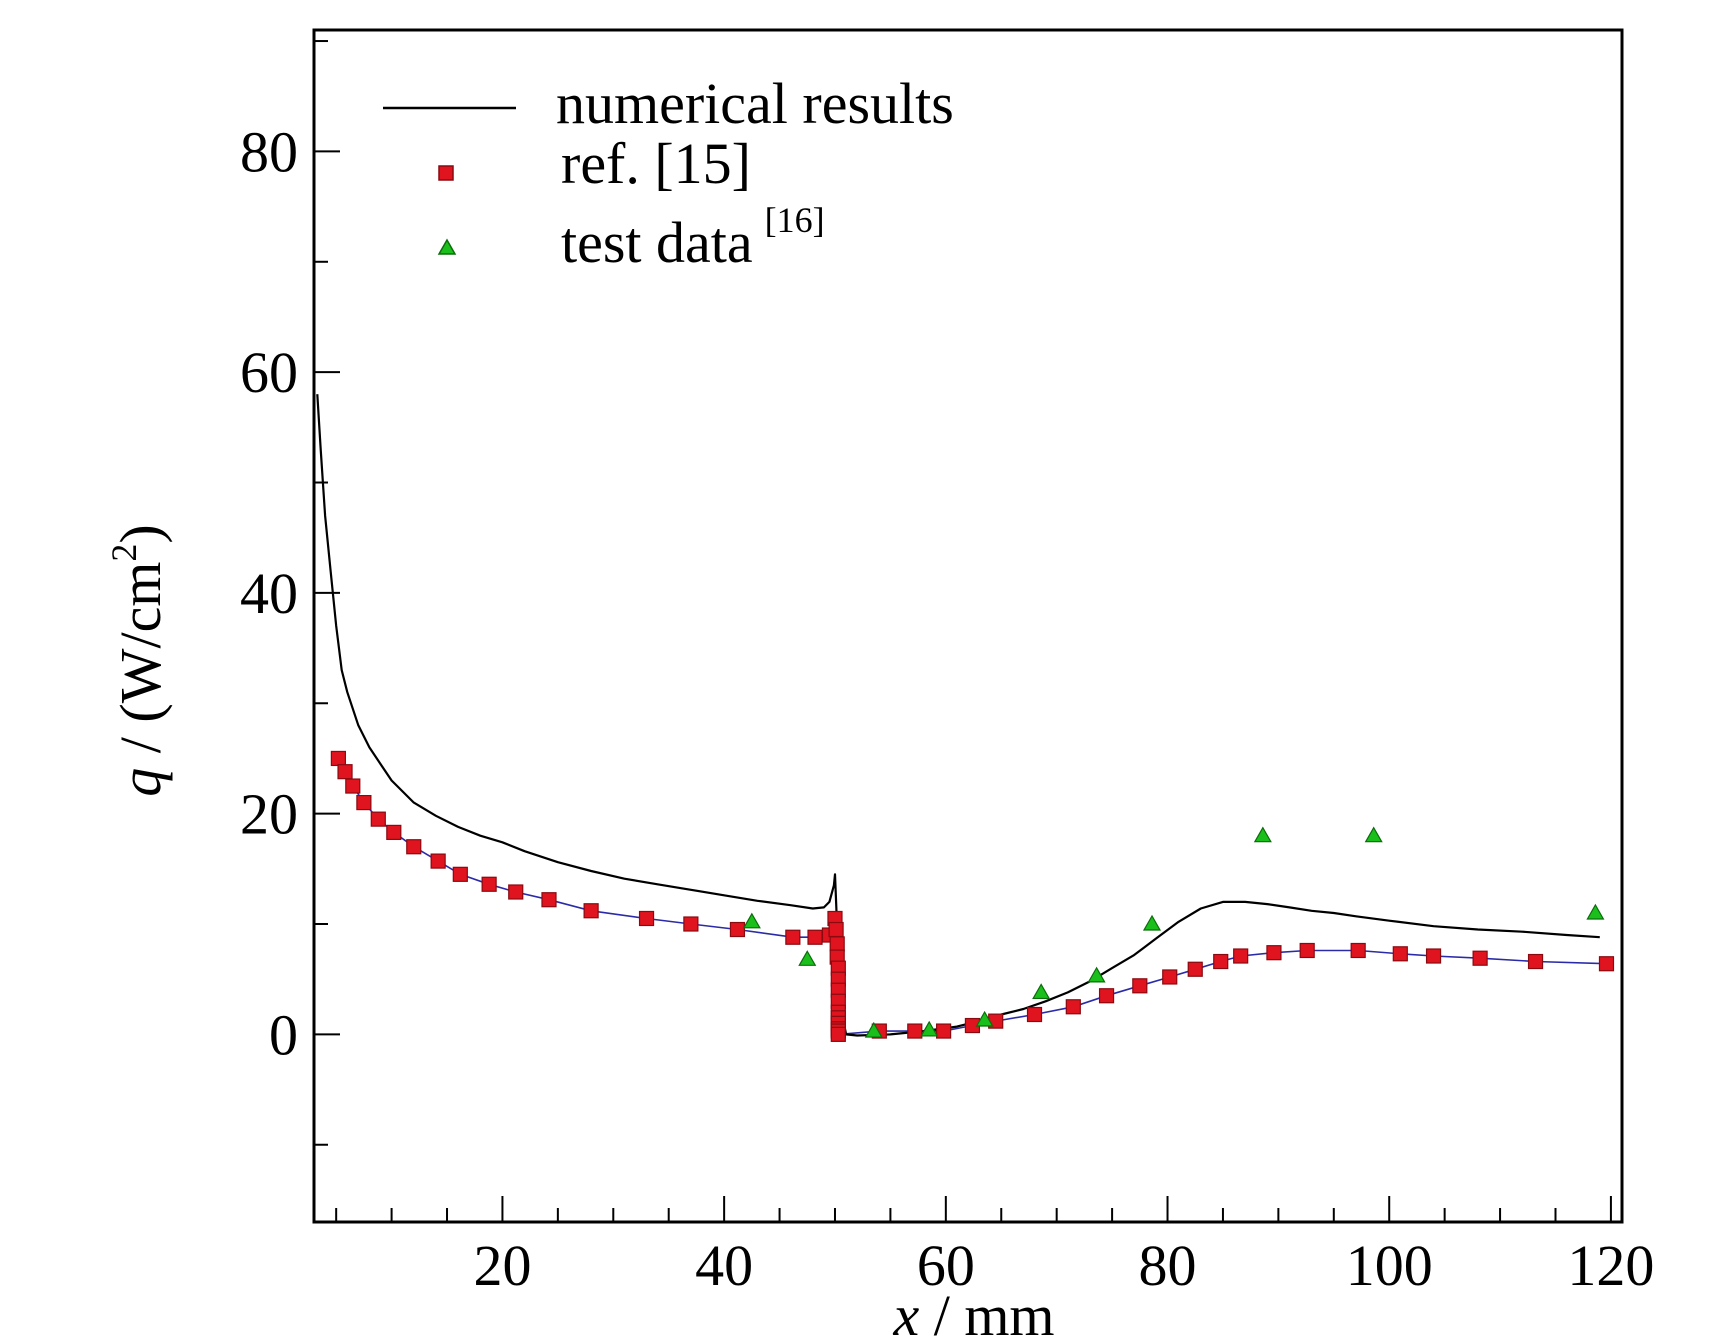 This screenshot has height=1341, width=1727. I want to click on x-axis-title: x / mm, so click(973, 1312).